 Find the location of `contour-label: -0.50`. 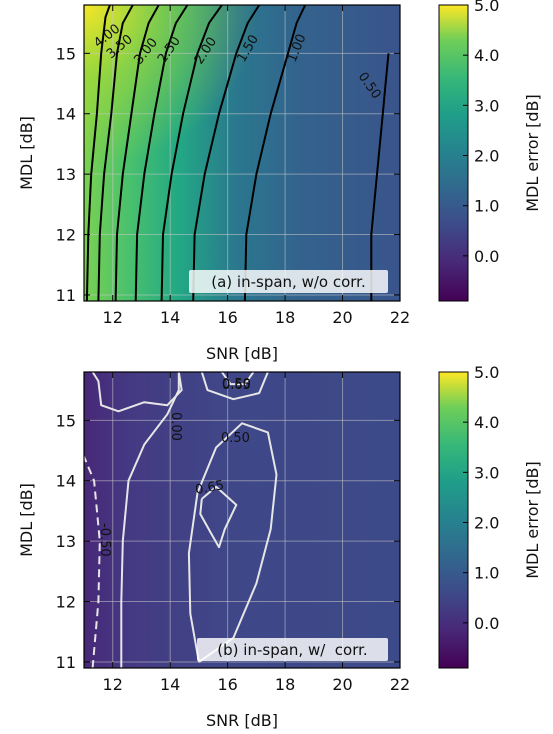

contour-label: -0.50 is located at coordinates (104, 540).